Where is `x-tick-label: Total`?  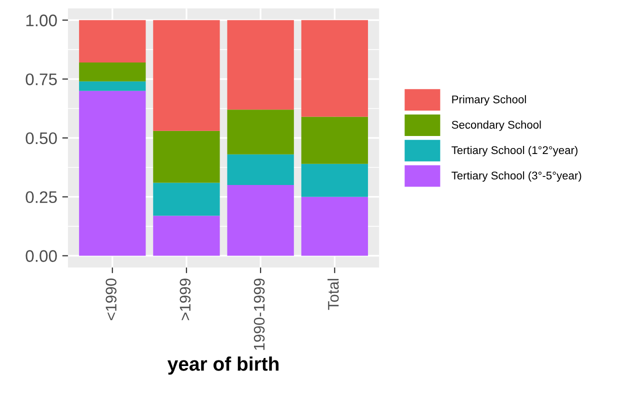 x-tick-label: Total is located at coordinates (333, 294).